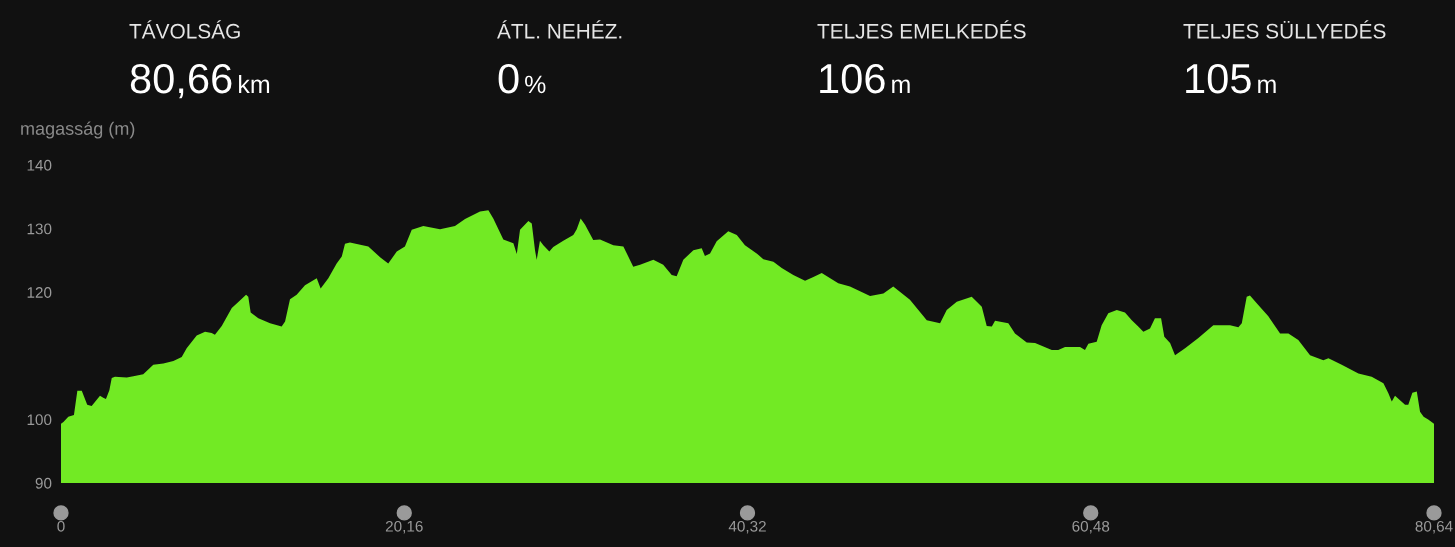 The width and height of the screenshot is (1455, 547). What do you see at coordinates (78, 130) in the screenshot?
I see `y-axis-title: magasság (m)` at bounding box center [78, 130].